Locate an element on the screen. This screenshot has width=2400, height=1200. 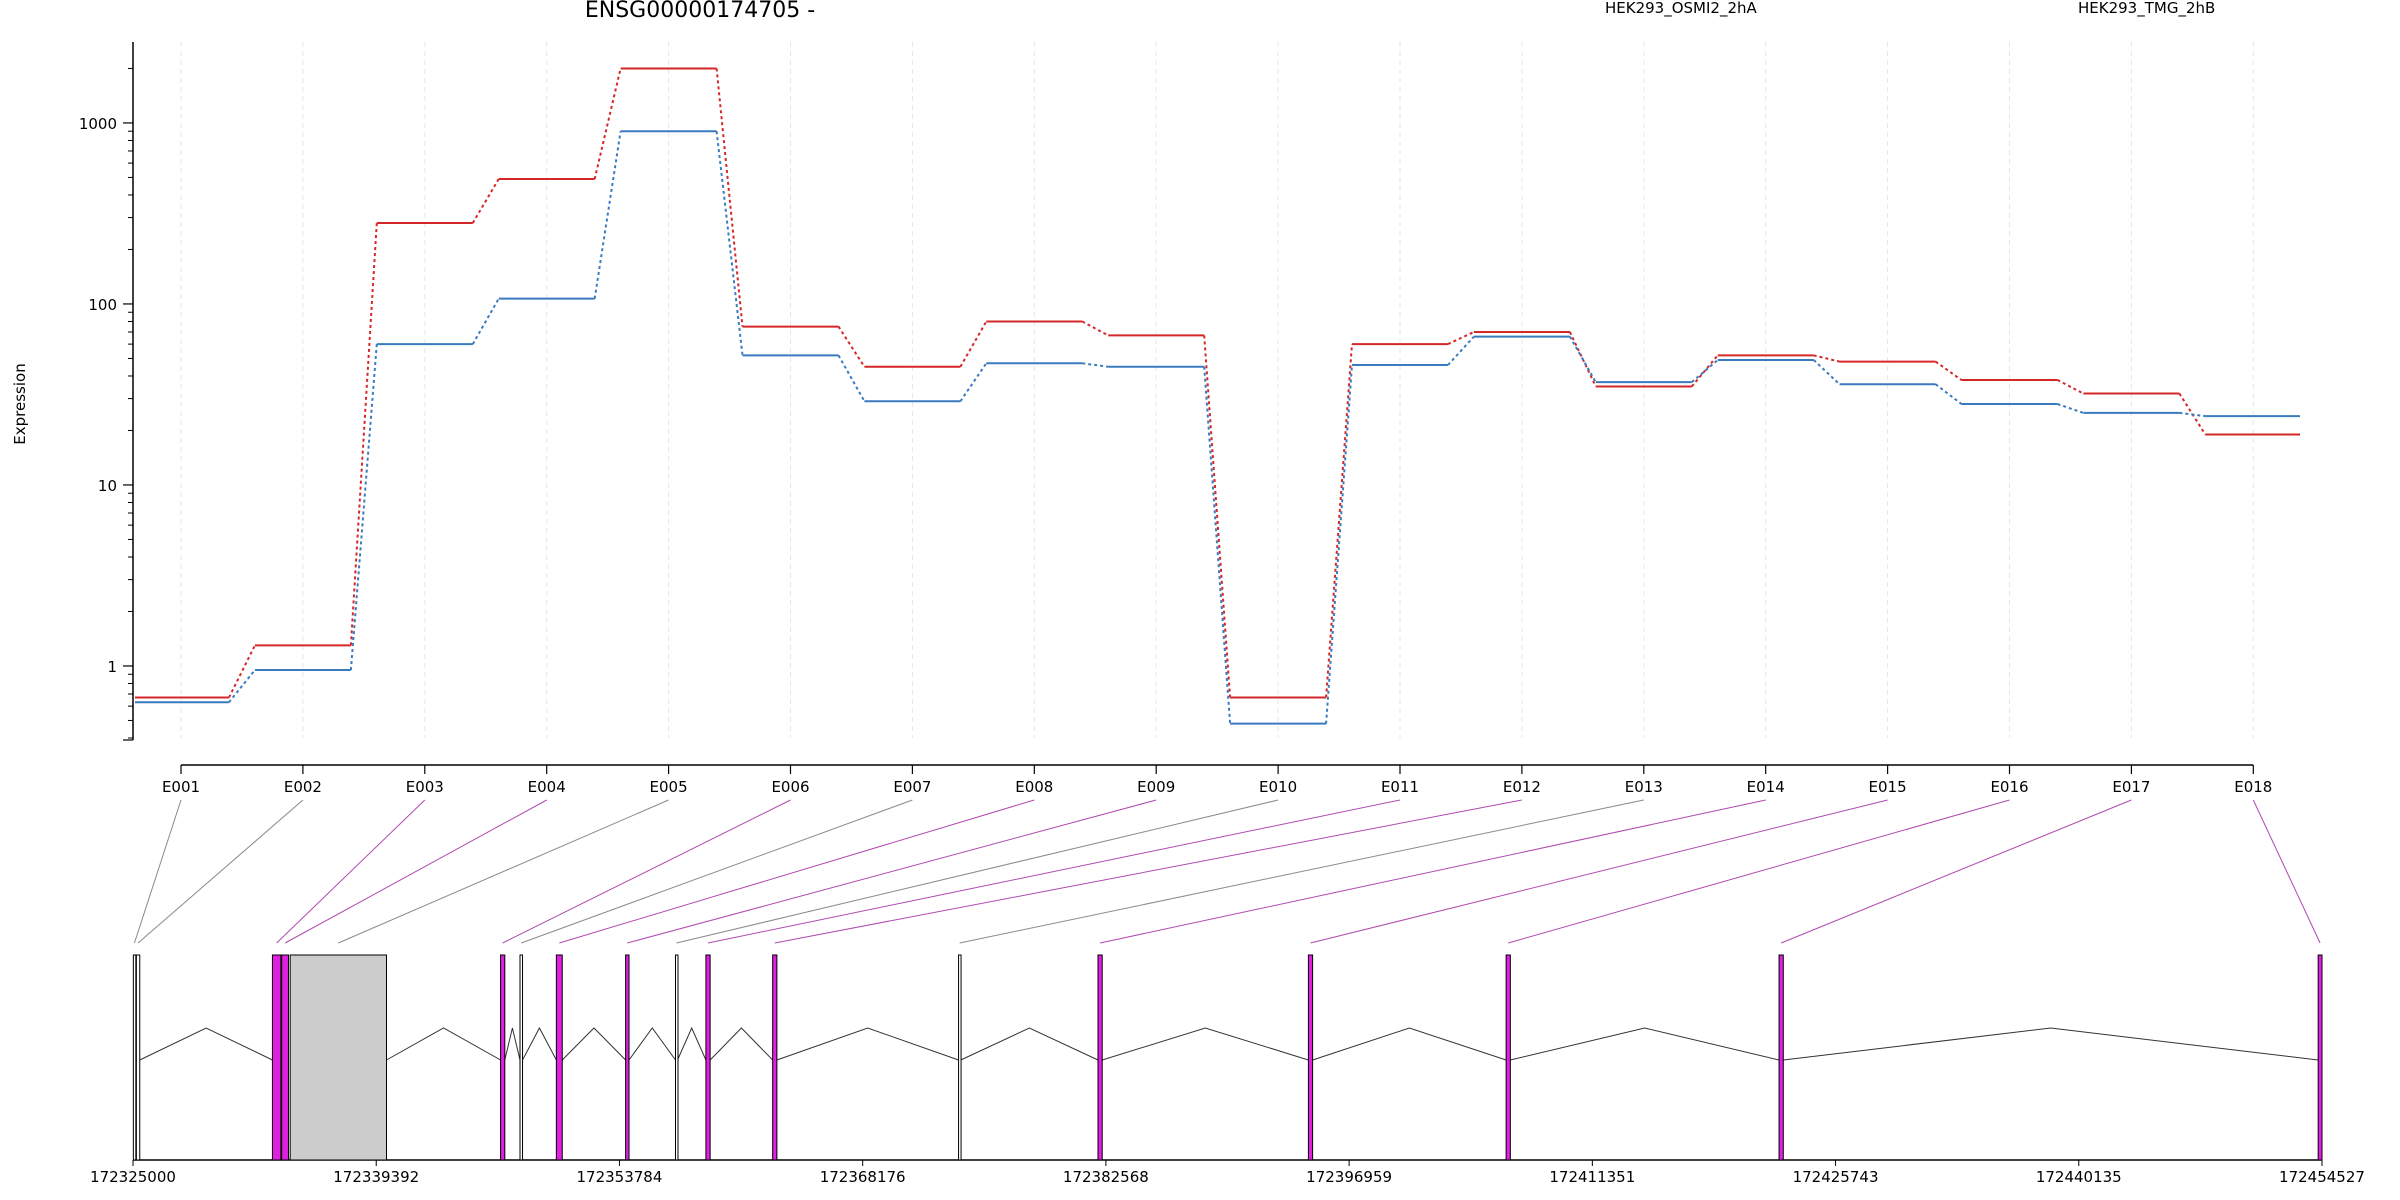
exon-box-e017 is located at coordinates (1781, 1057).